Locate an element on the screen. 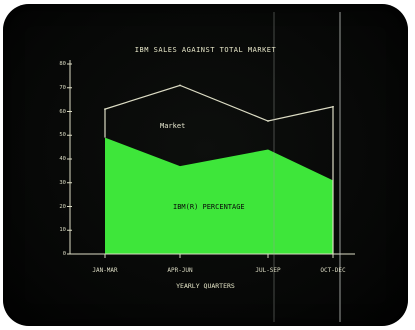 The height and width of the screenshot is (330, 415). x-tick-label: OCT-DEC is located at coordinates (333, 270).